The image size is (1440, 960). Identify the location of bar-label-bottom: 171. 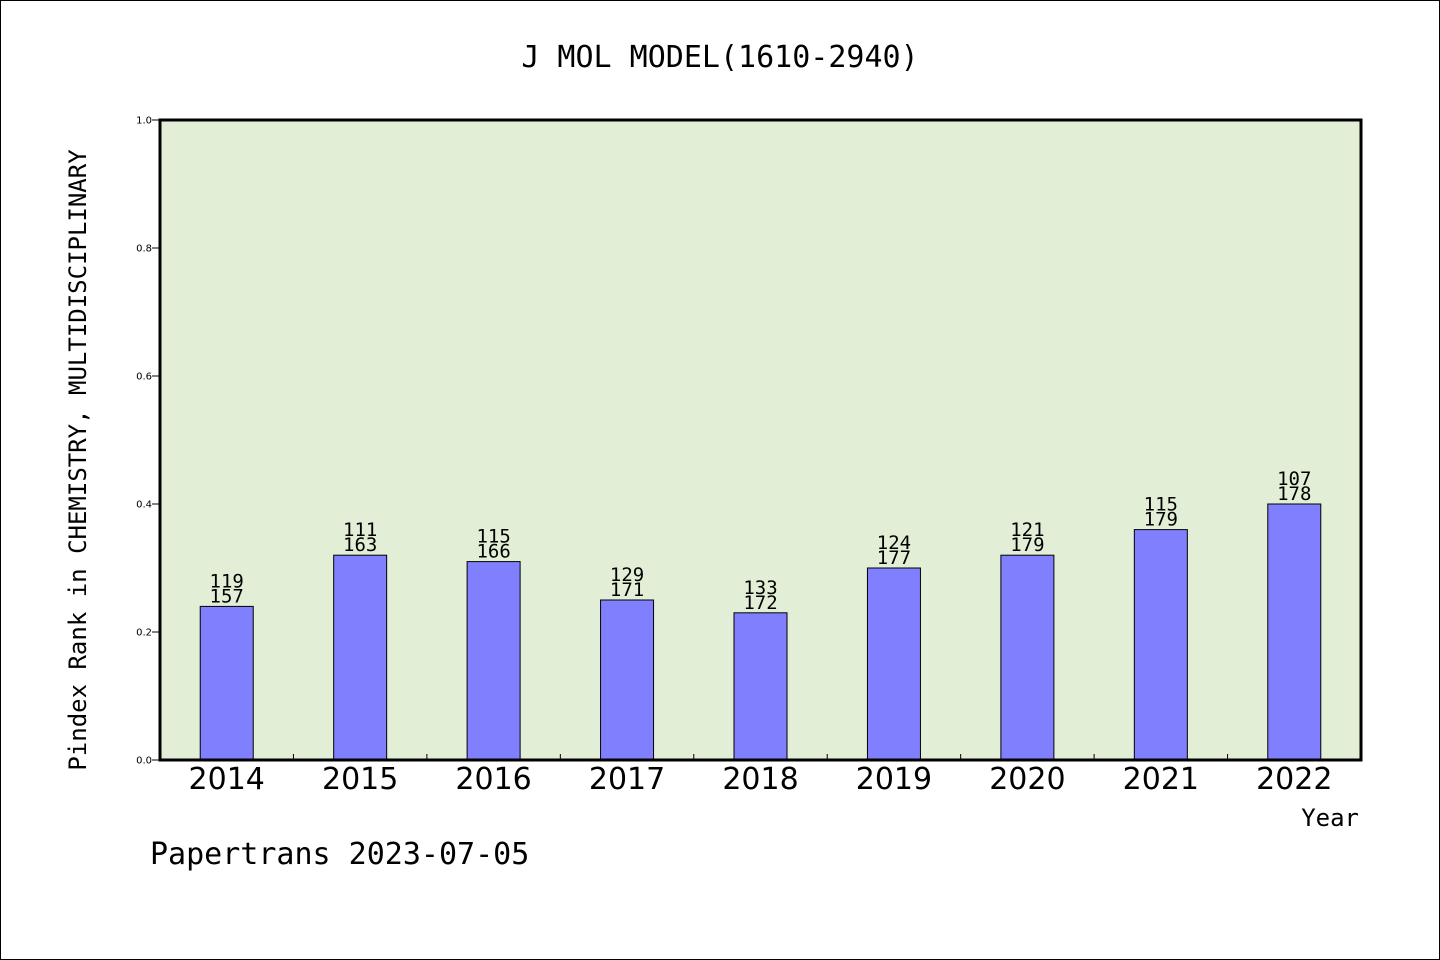
(627, 590).